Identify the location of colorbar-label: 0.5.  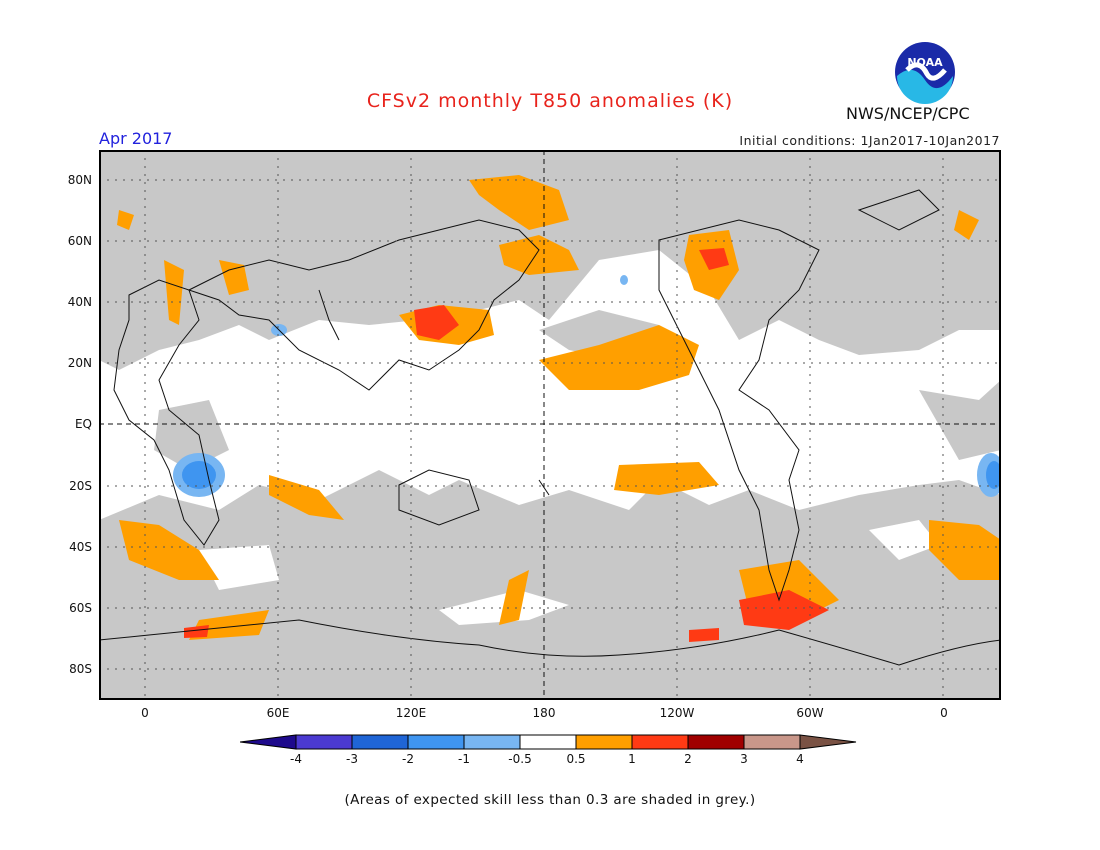
(576, 759).